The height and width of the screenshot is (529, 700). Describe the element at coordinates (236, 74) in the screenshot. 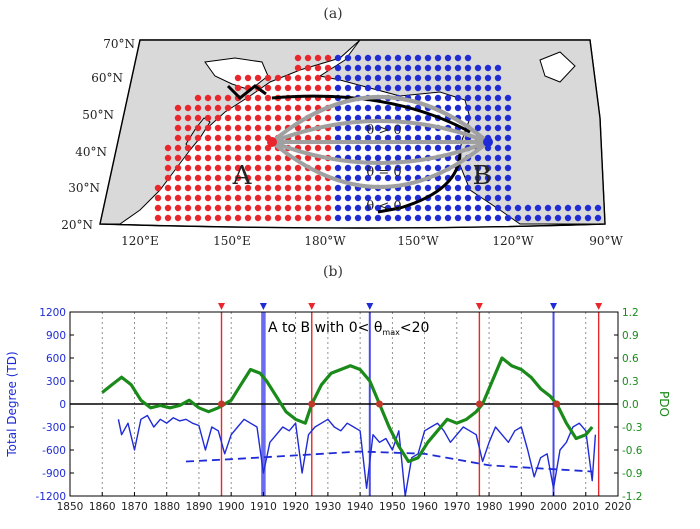

I see `sea-of-okhotsk` at that location.